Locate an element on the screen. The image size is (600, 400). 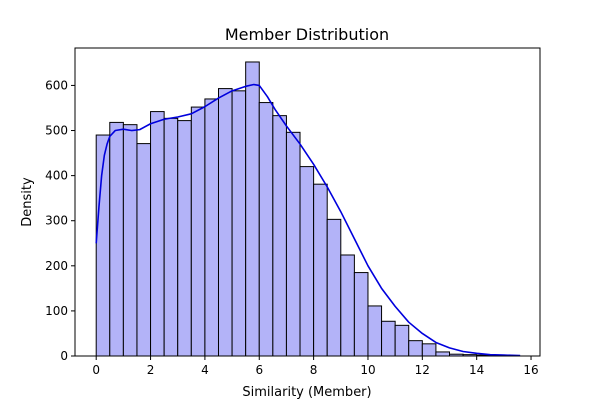
x-tick-label: 2 is located at coordinates (151, 370).